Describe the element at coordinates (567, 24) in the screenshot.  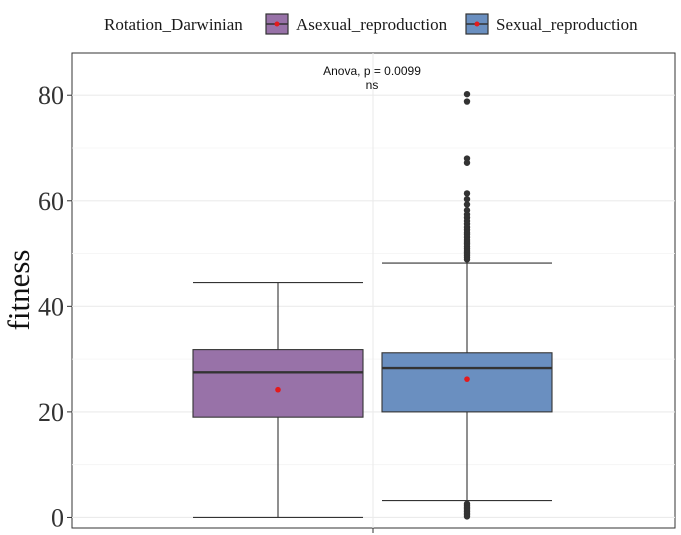
I see `legend-label-sexual: Sexual_reproduction` at that location.